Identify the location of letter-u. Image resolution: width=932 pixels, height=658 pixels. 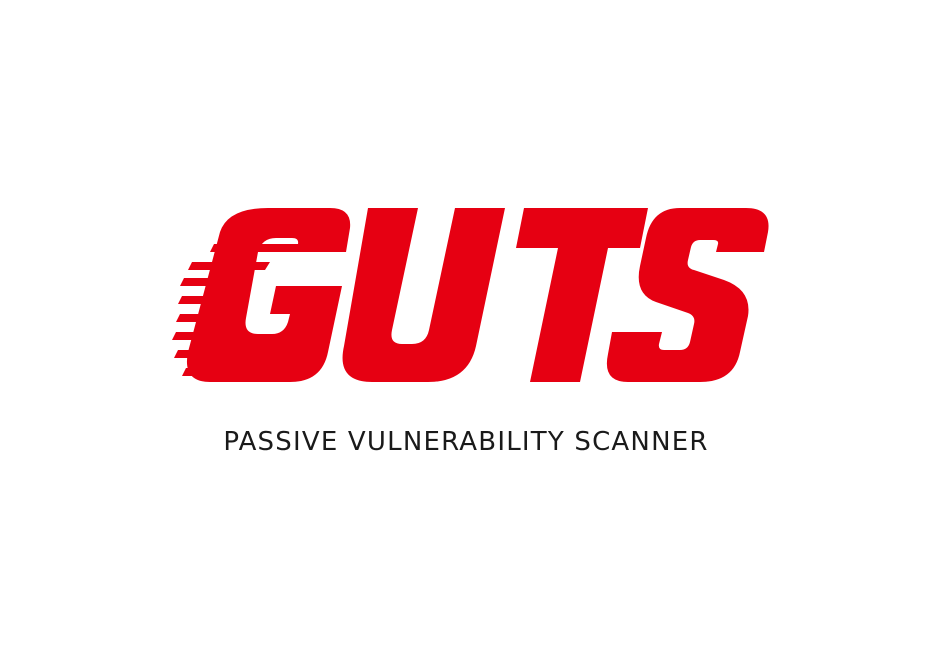
(423, 295).